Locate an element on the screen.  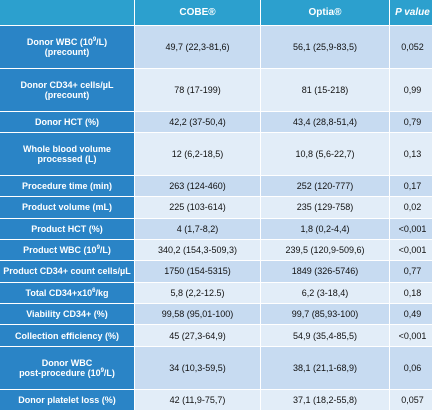
row-label-product-volume: Product volume (mL) is located at coordinates (67, 207).